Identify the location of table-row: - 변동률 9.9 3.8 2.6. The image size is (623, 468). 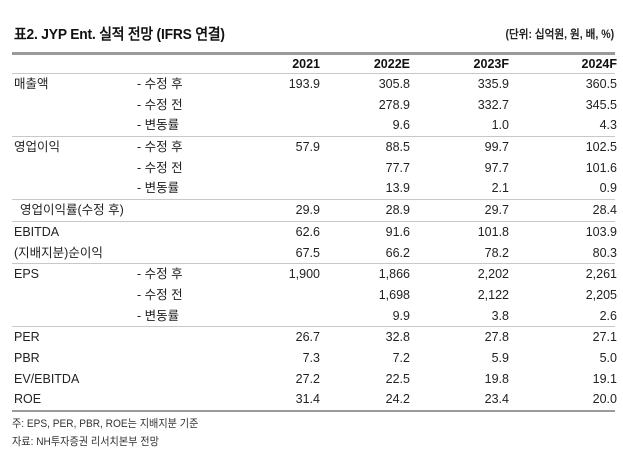
(314, 316).